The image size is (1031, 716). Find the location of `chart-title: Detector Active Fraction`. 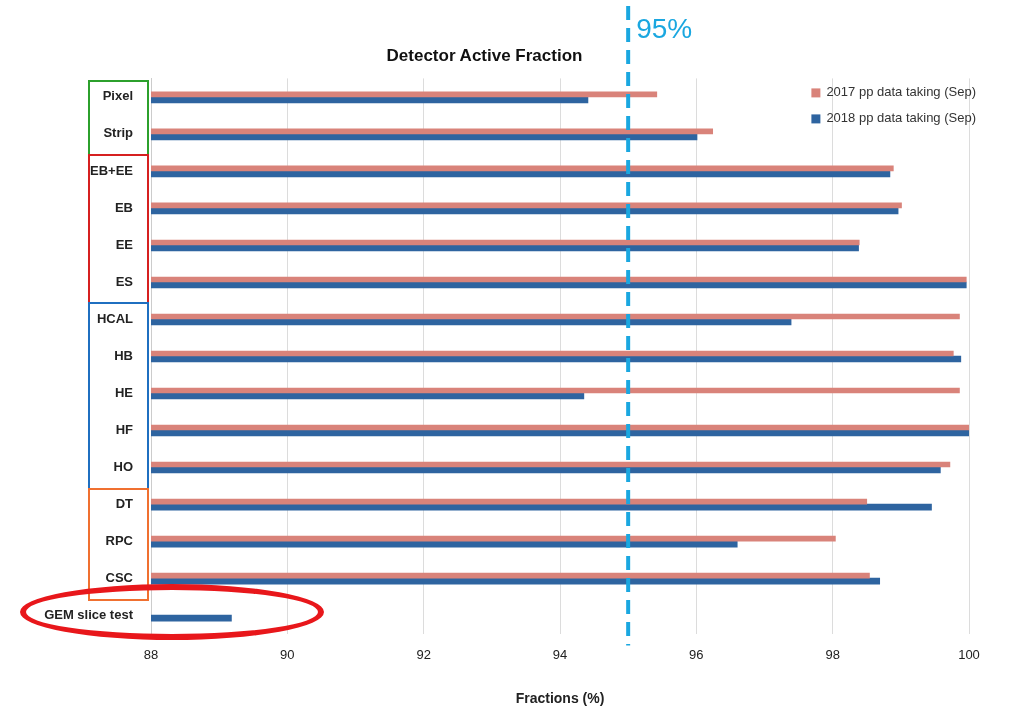

chart-title: Detector Active Fraction is located at coordinates (484, 55).